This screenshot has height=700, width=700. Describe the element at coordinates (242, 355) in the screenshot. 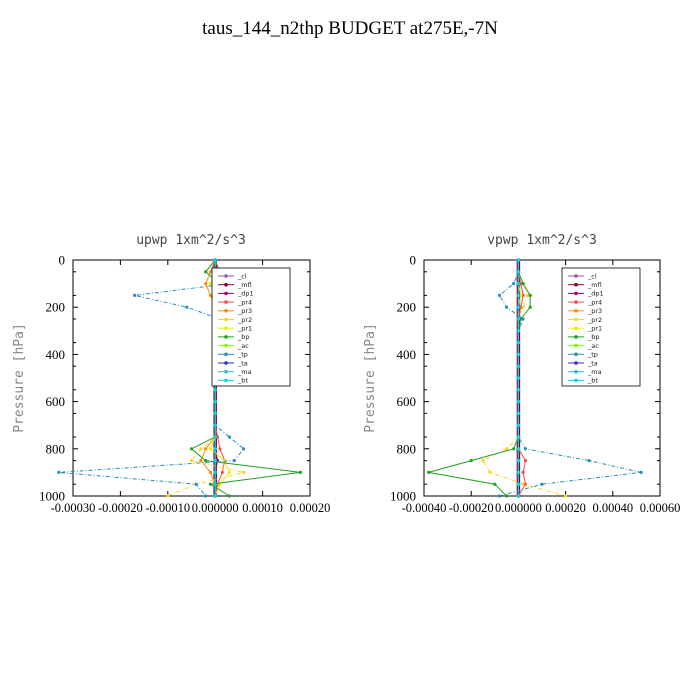

I see `legend-label: _tp` at that location.